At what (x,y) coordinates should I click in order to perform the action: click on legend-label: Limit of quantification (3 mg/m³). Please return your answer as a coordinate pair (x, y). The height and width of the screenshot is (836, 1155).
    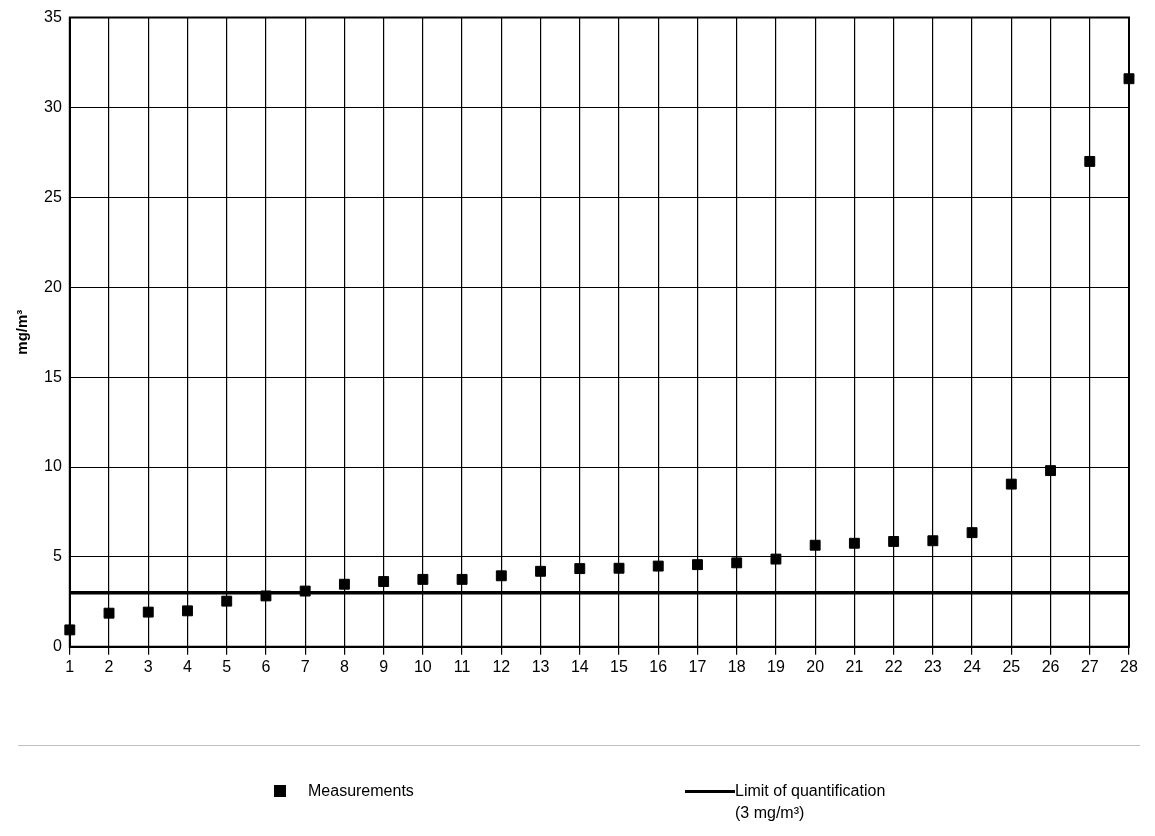
    Looking at the image, I should click on (810, 802).